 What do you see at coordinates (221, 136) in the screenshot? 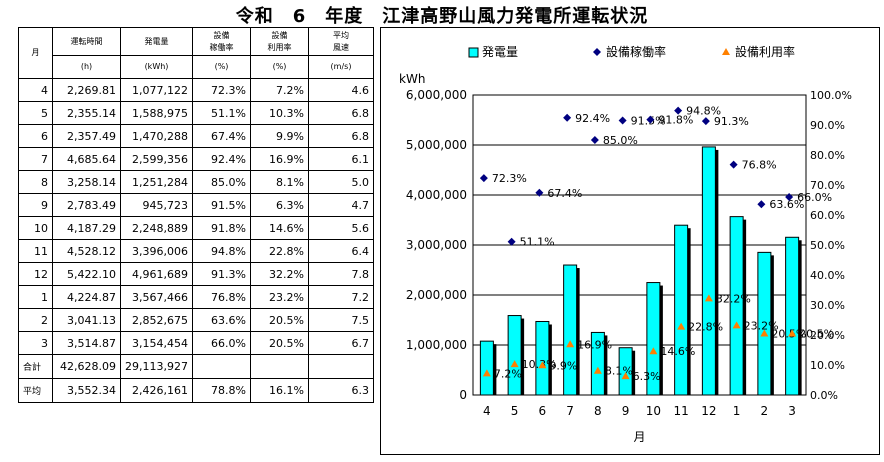
I see `cell-availability: 67.4%` at bounding box center [221, 136].